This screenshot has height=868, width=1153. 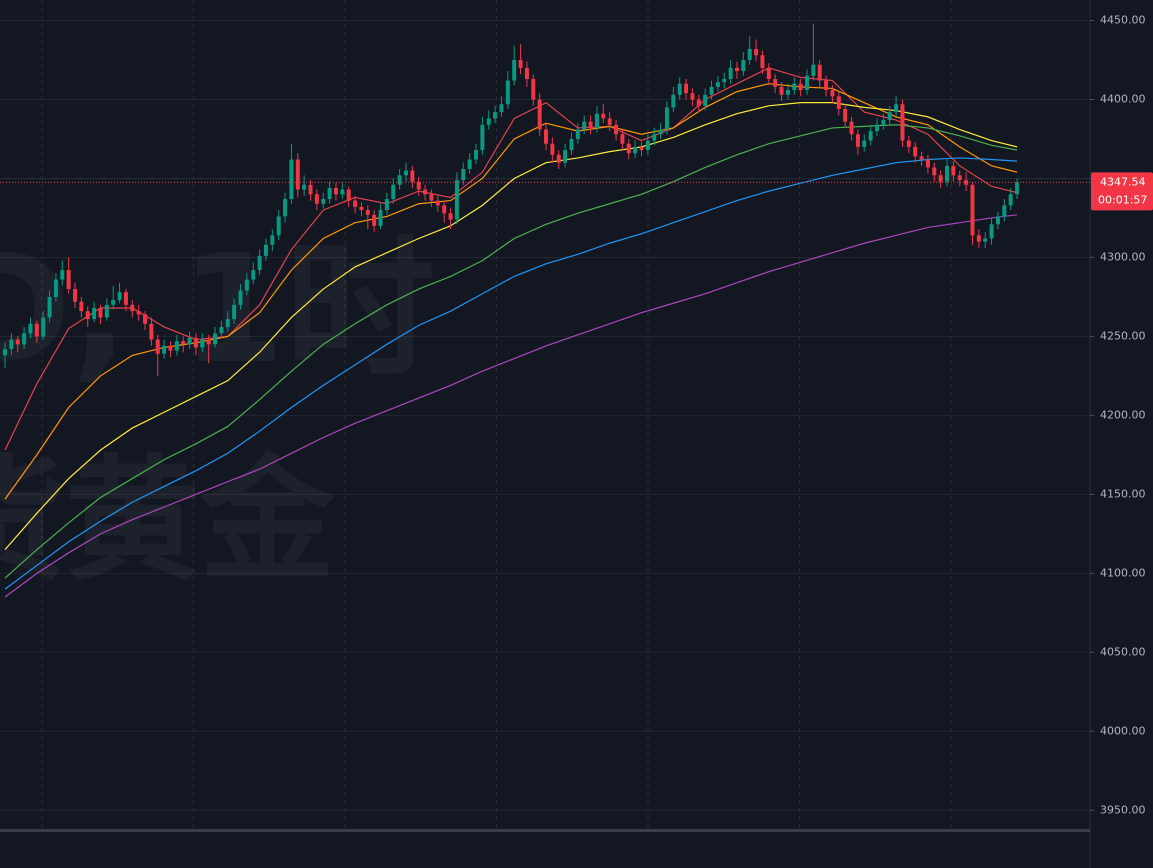 What do you see at coordinates (1123, 99) in the screenshot?
I see `y-tick-label: 4400.00` at bounding box center [1123, 99].